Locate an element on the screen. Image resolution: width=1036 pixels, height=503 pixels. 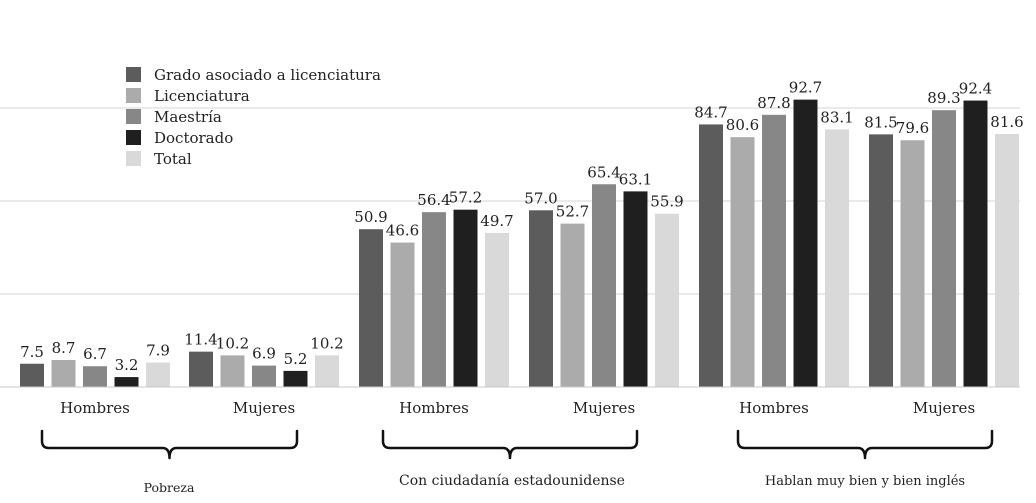
value-label: 56.4 is located at coordinates (433, 200).